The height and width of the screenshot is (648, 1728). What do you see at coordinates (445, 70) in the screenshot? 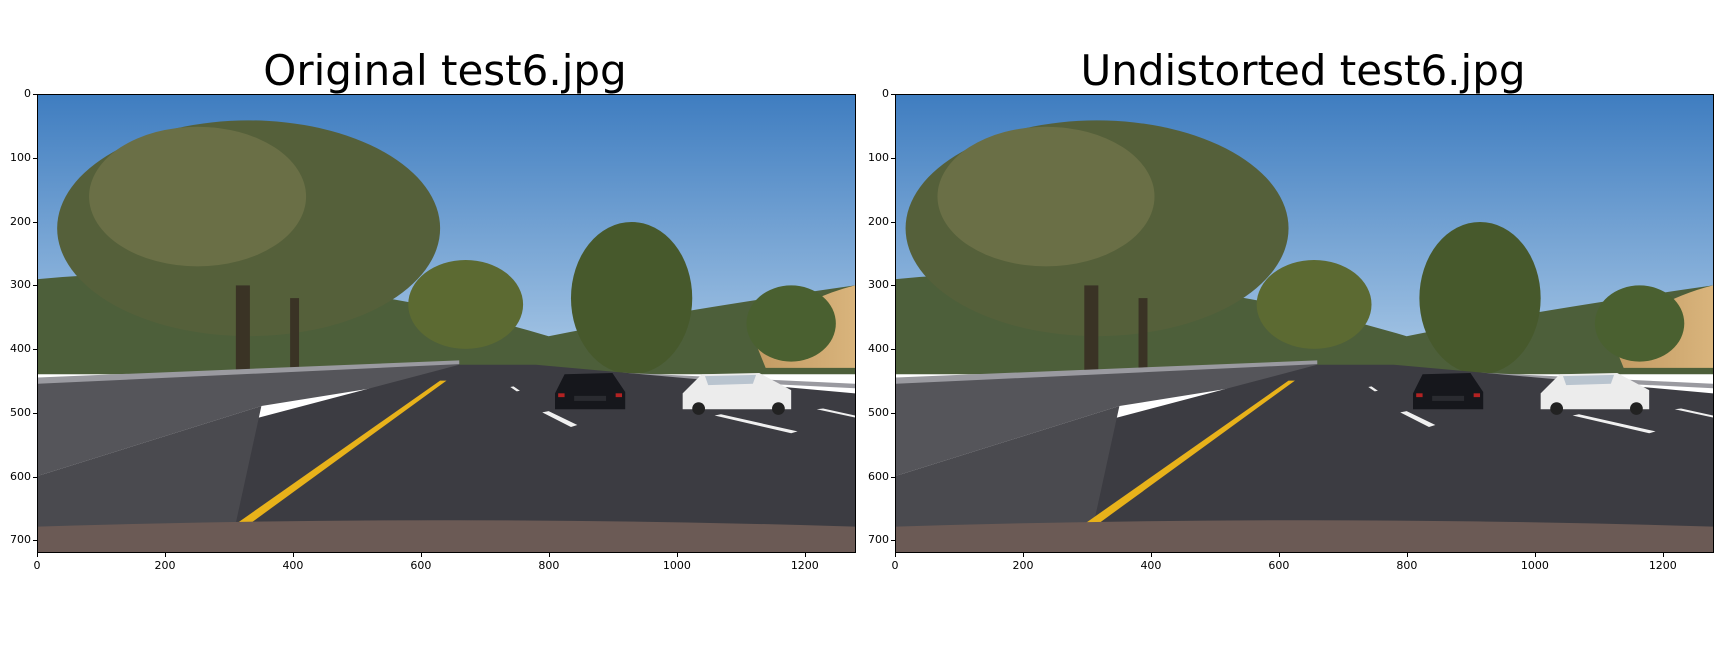
I see `panel-title: Original test6.jpg` at bounding box center [445, 70].